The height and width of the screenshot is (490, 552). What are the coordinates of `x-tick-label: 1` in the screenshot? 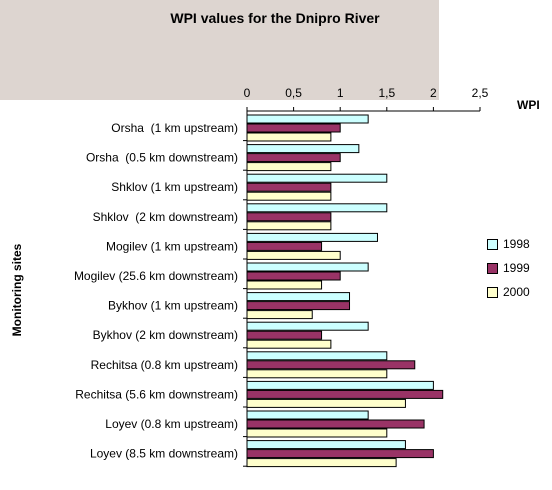 It's located at (340, 93).